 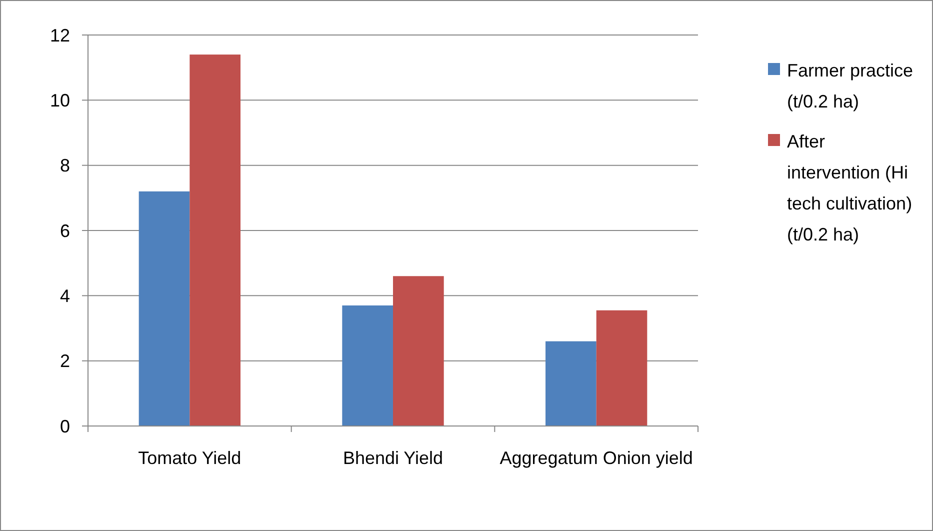 What do you see at coordinates (190, 458) in the screenshot?
I see `x-tick-label: Tomato Yield` at bounding box center [190, 458].